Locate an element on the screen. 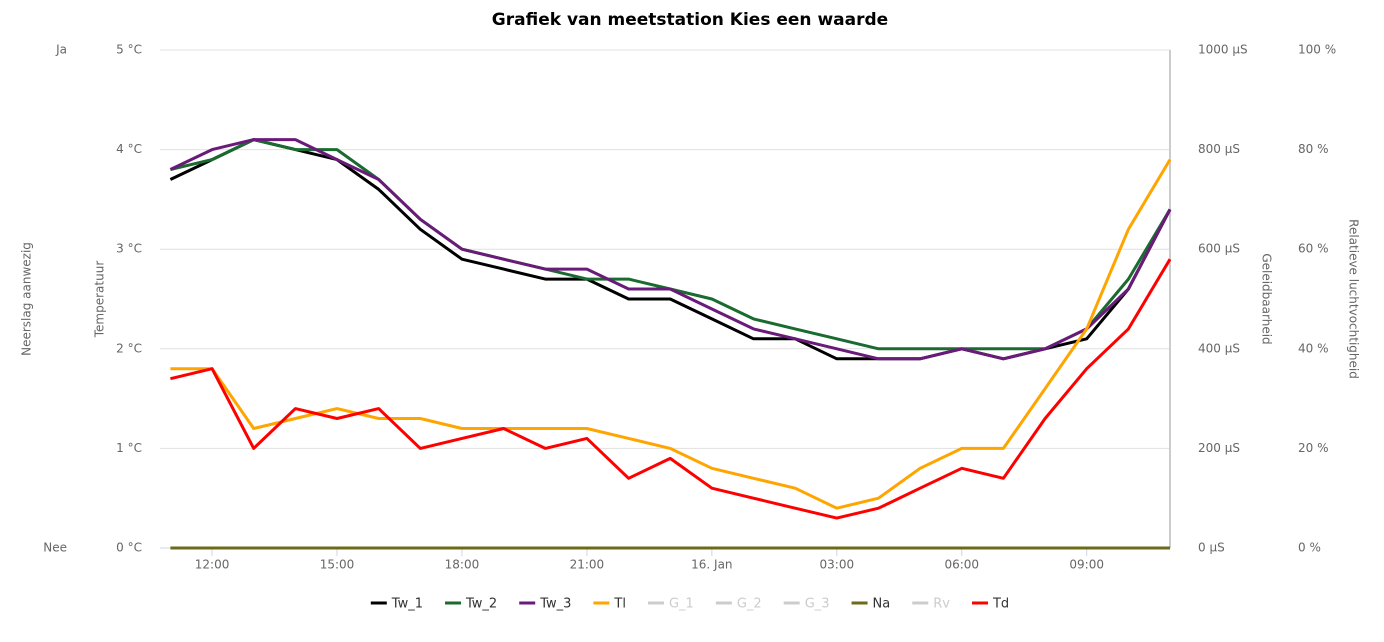 The height and width of the screenshot is (642, 1384). y4-tick-label: 60 % is located at coordinates (1313, 249).